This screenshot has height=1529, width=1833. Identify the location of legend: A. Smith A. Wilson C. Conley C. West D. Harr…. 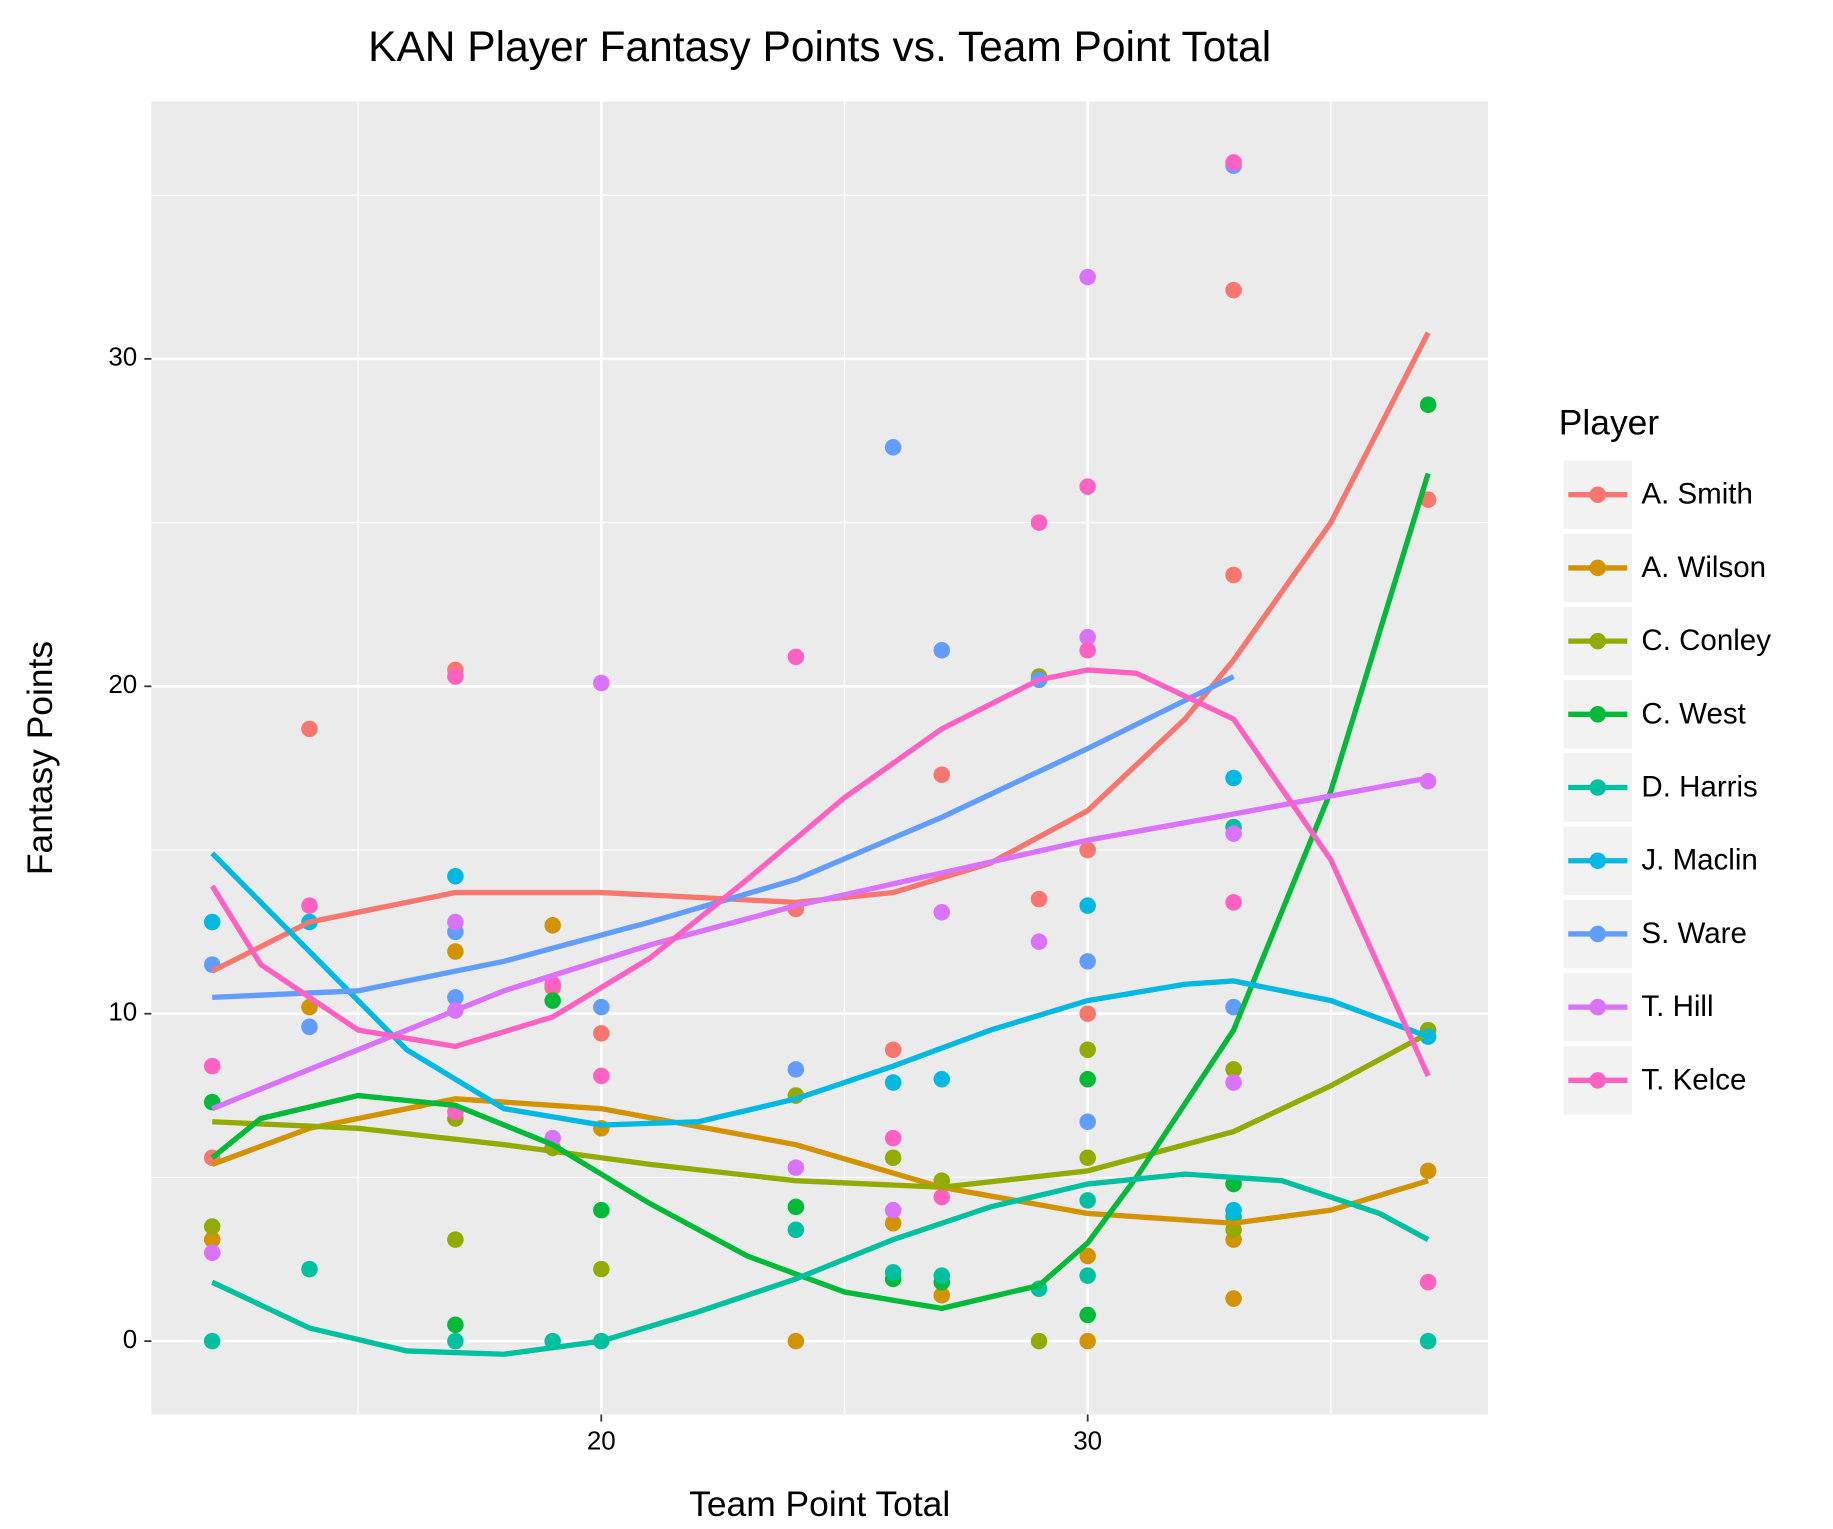
(1667, 787).